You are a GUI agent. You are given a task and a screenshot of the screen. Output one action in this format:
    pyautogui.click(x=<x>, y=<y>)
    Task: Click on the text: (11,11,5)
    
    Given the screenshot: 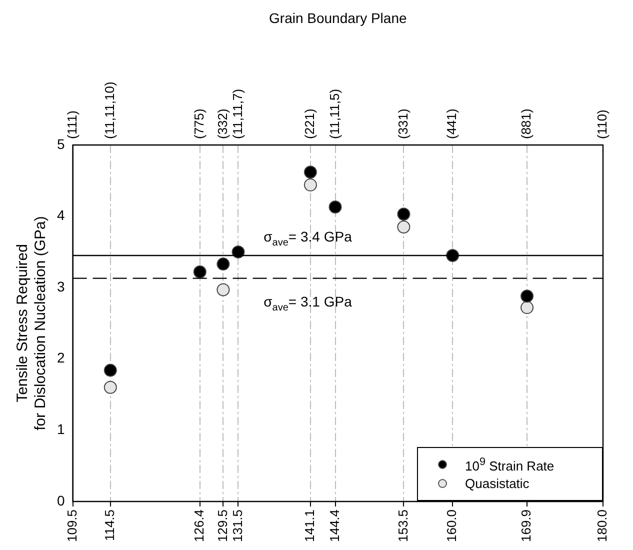 What is the action you would take?
    pyautogui.click(x=334, y=113)
    